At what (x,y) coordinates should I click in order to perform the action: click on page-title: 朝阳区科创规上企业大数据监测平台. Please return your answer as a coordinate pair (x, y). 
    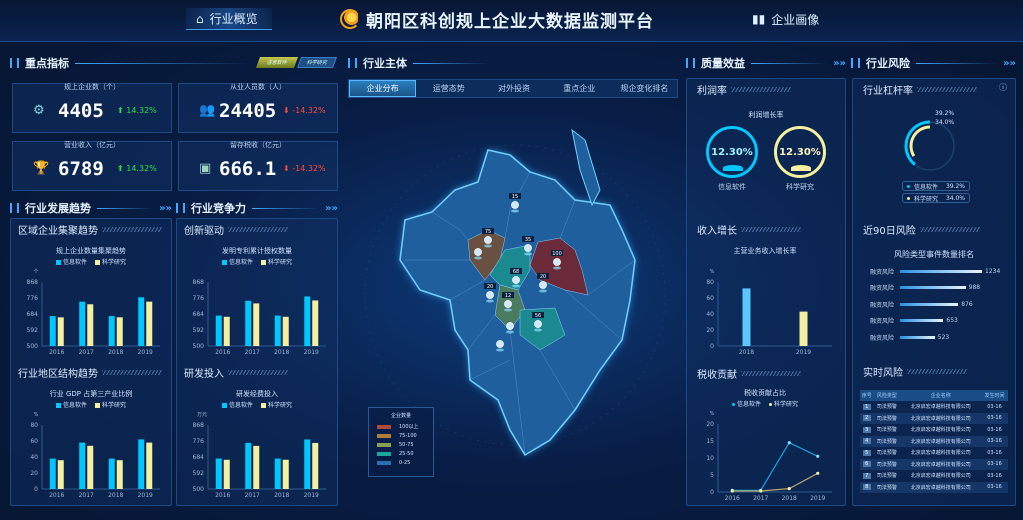
    Looking at the image, I should click on (512, 19).